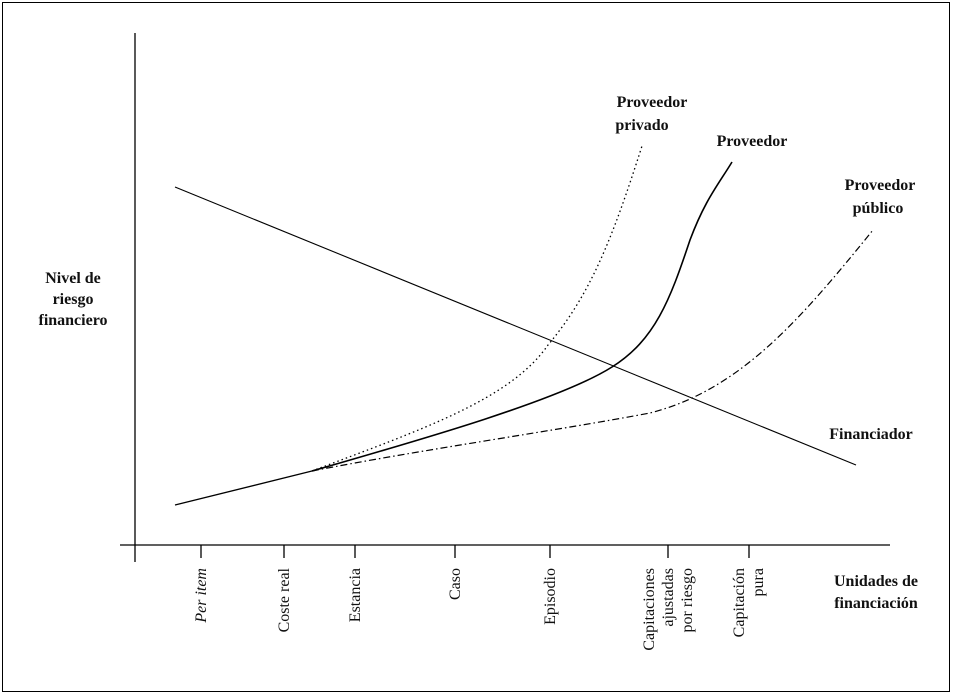  I want to click on svg-text: público, so click(878, 208).